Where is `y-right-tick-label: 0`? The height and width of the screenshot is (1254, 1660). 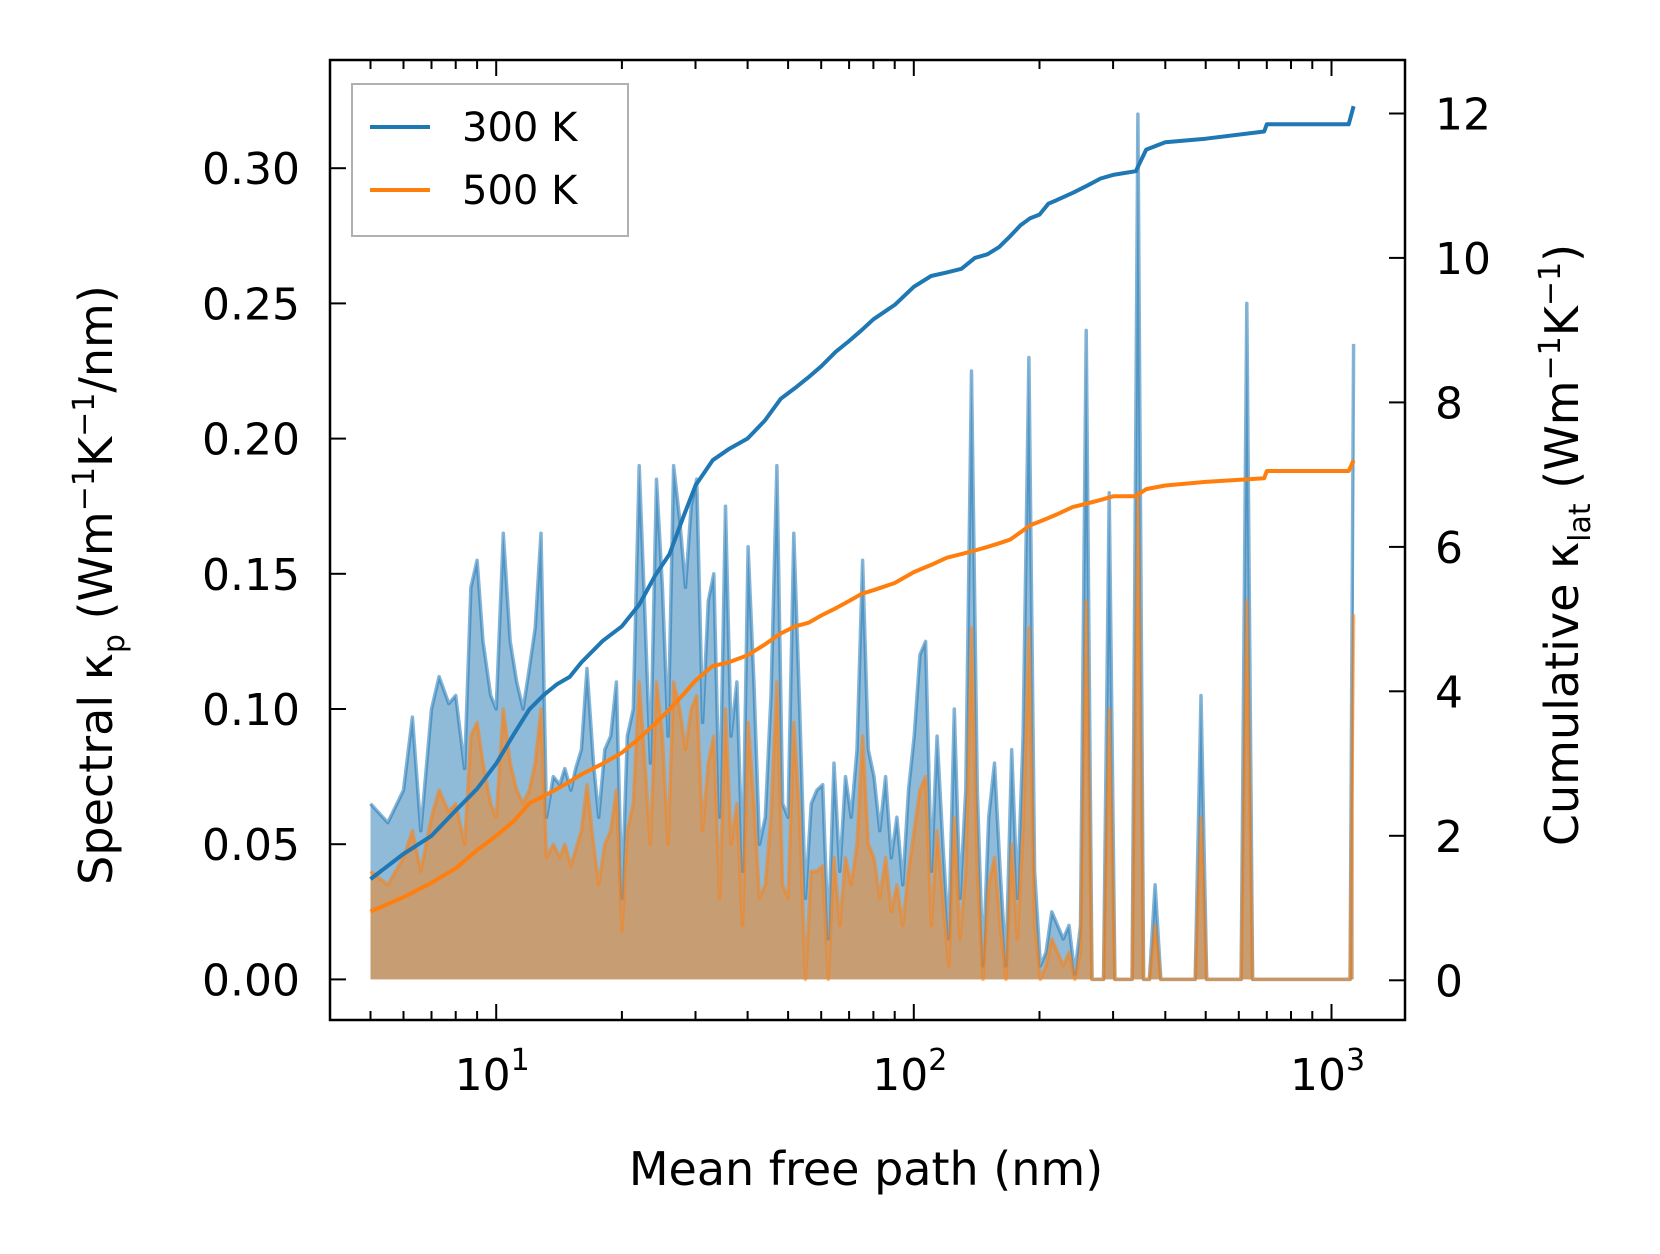
y-right-tick-label: 0 is located at coordinates (1449, 981).